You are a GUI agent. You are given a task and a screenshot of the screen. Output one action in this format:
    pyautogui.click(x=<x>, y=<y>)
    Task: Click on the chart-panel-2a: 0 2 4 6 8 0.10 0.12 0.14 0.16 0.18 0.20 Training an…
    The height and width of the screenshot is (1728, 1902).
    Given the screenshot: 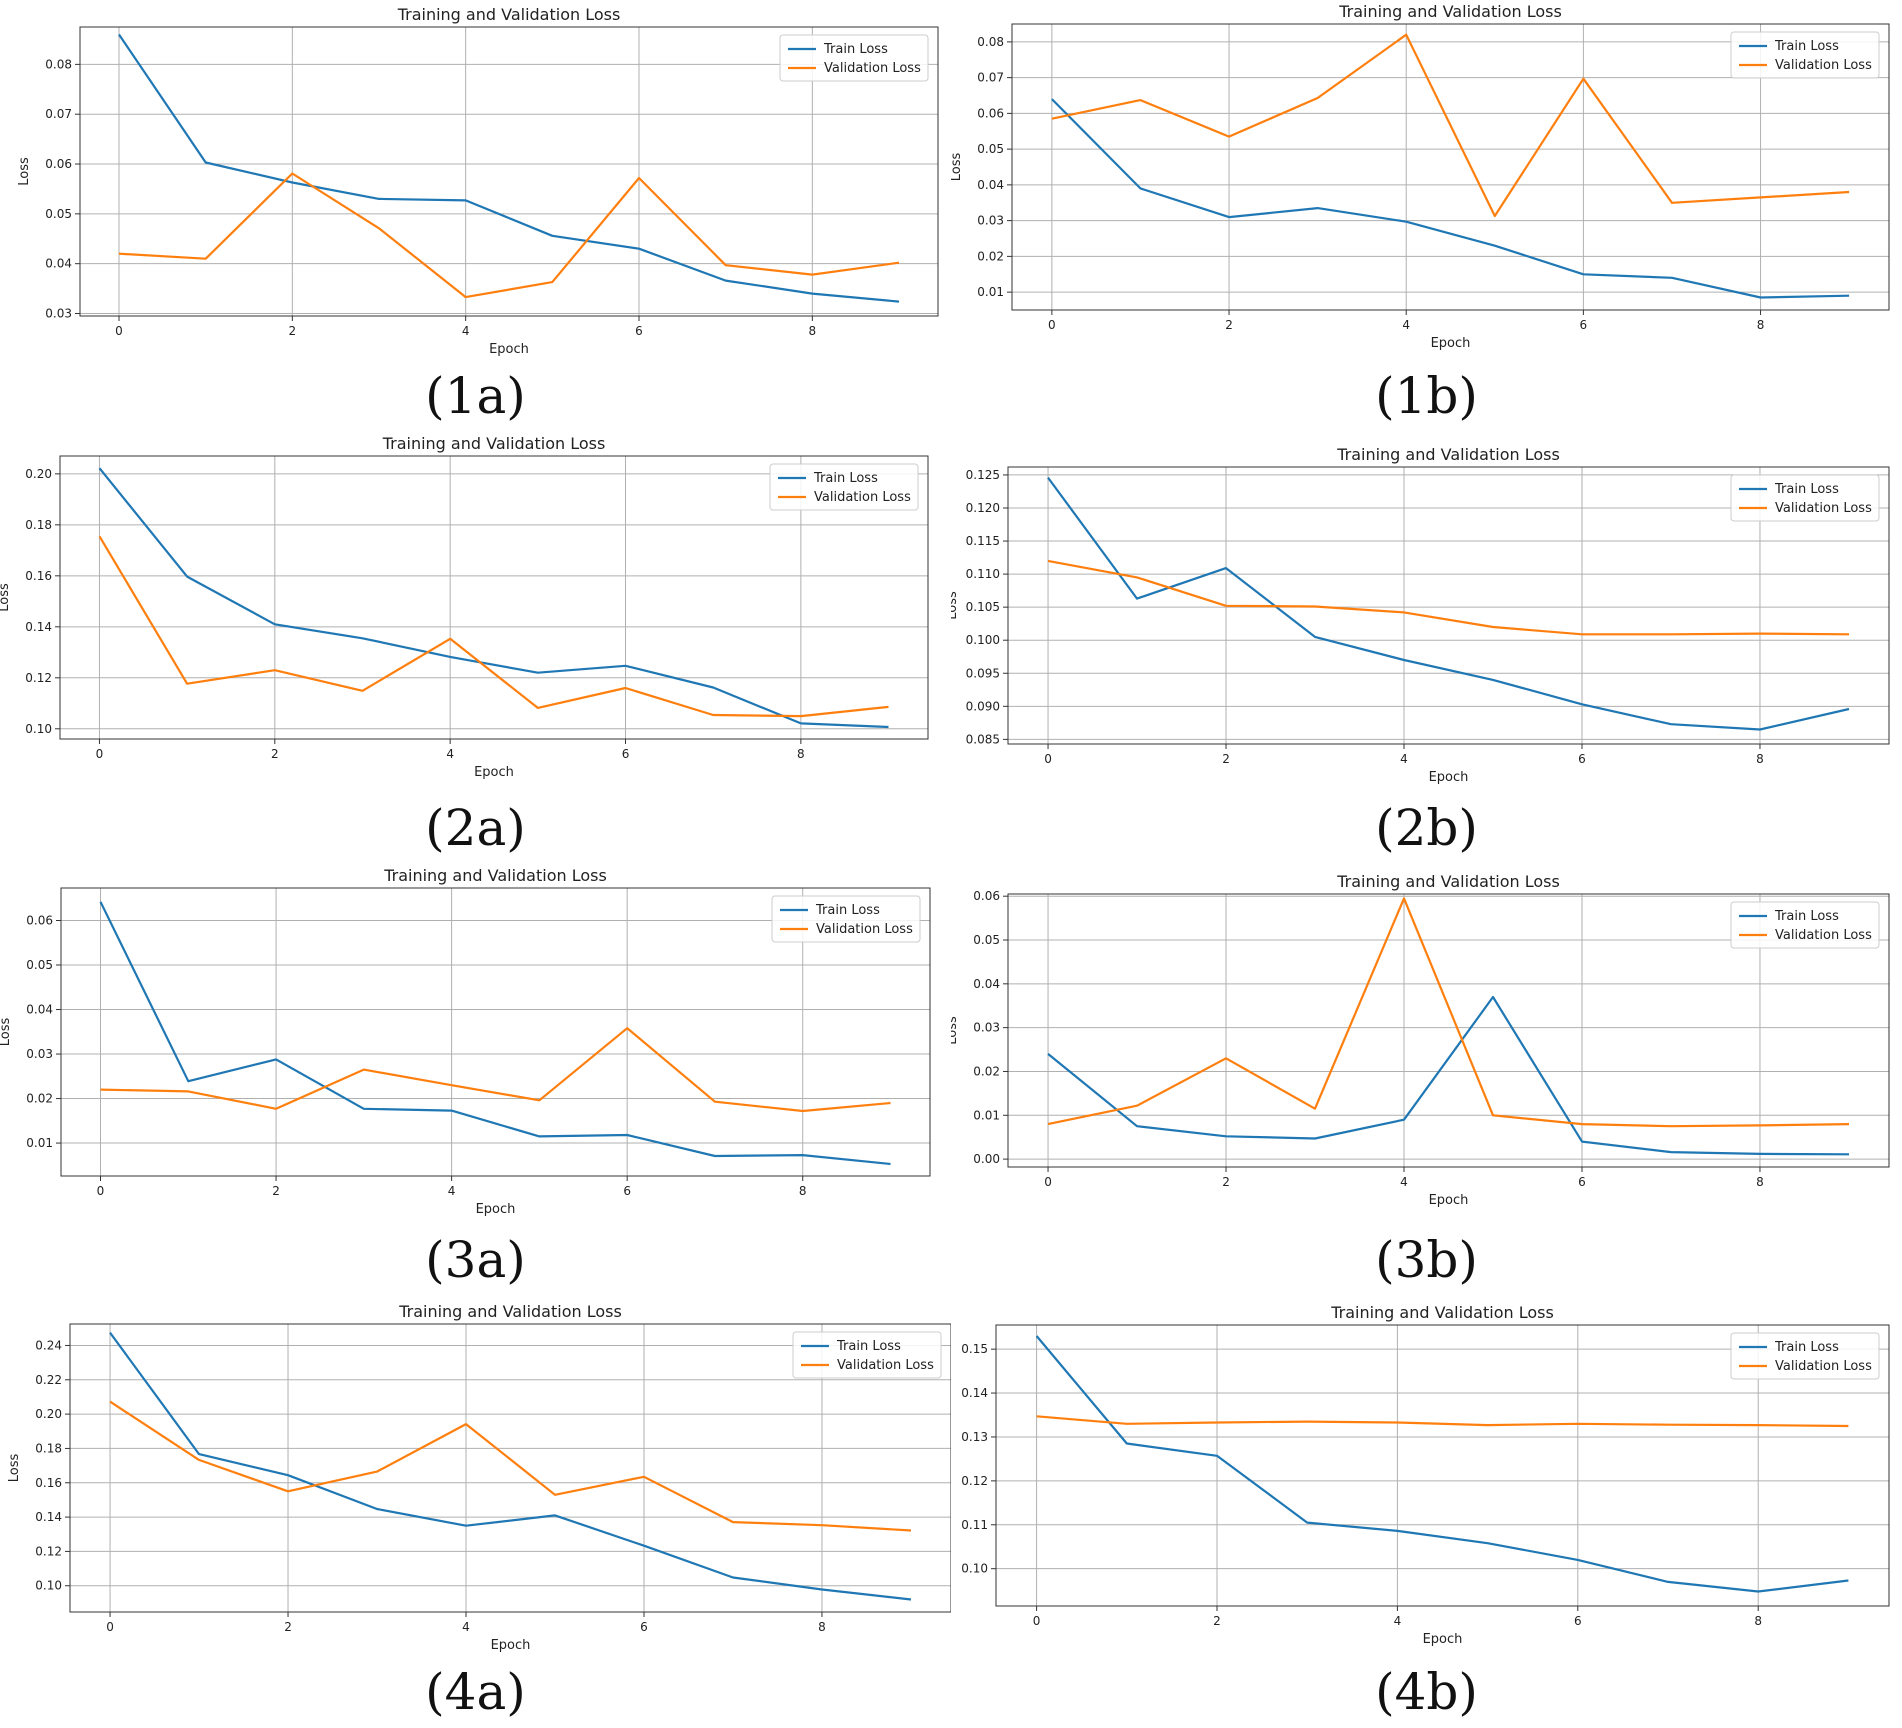 What is the action you would take?
    pyautogui.click(x=475, y=648)
    